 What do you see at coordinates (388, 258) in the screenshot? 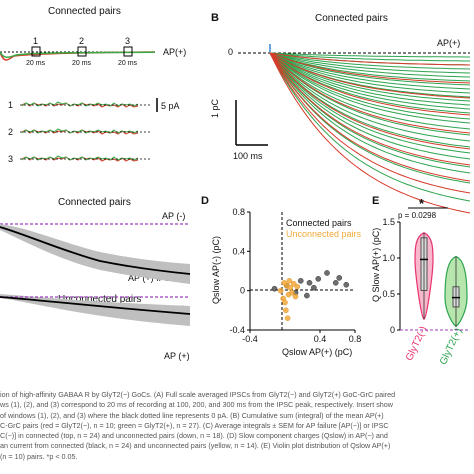
I see `panel-e-ytick-label: 1.0` at bounding box center [388, 258].